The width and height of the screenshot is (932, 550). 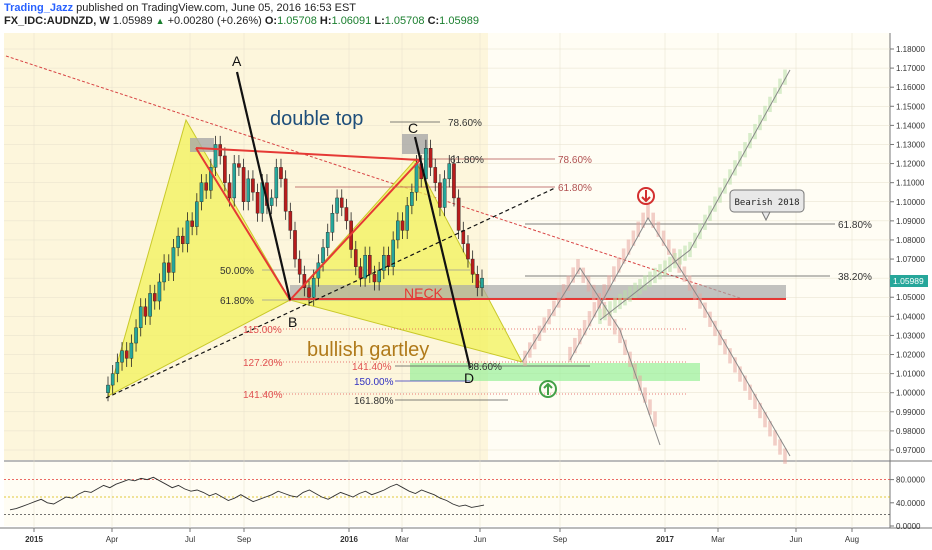 I want to click on fib-d-1618-label: 161.80%, so click(x=374, y=401).